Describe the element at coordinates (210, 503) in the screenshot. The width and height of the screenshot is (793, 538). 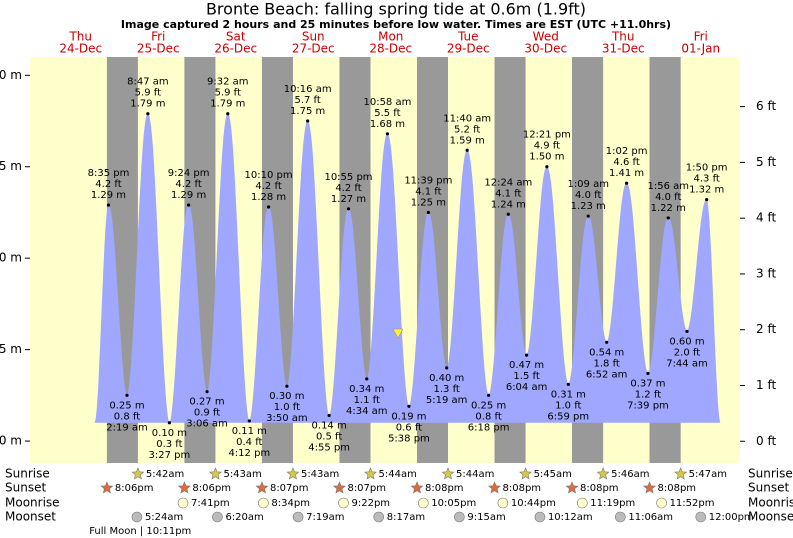
I see `event-time: 7:41pm` at that location.